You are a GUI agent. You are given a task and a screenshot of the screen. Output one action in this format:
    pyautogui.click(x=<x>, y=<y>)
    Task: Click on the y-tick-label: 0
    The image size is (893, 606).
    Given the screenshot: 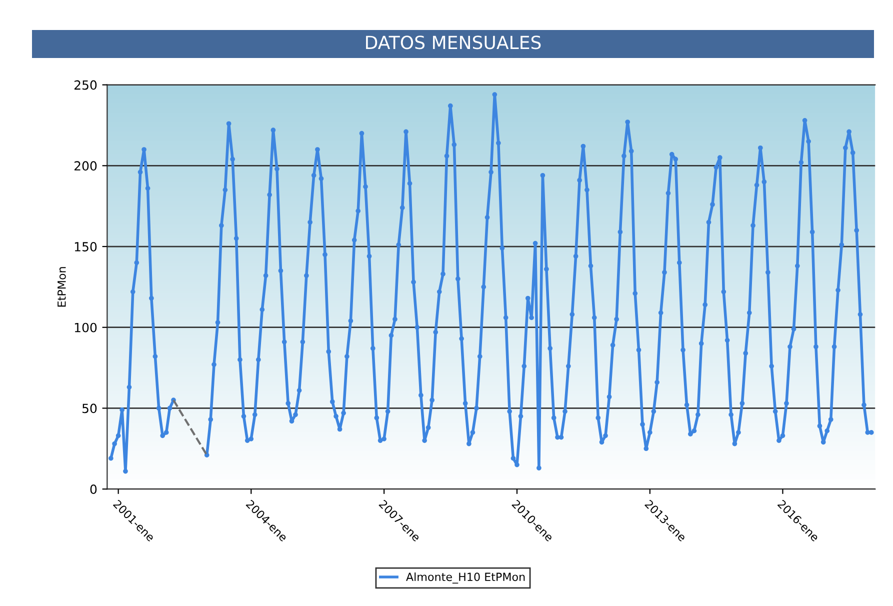 What is the action you would take?
    pyautogui.click(x=93, y=489)
    